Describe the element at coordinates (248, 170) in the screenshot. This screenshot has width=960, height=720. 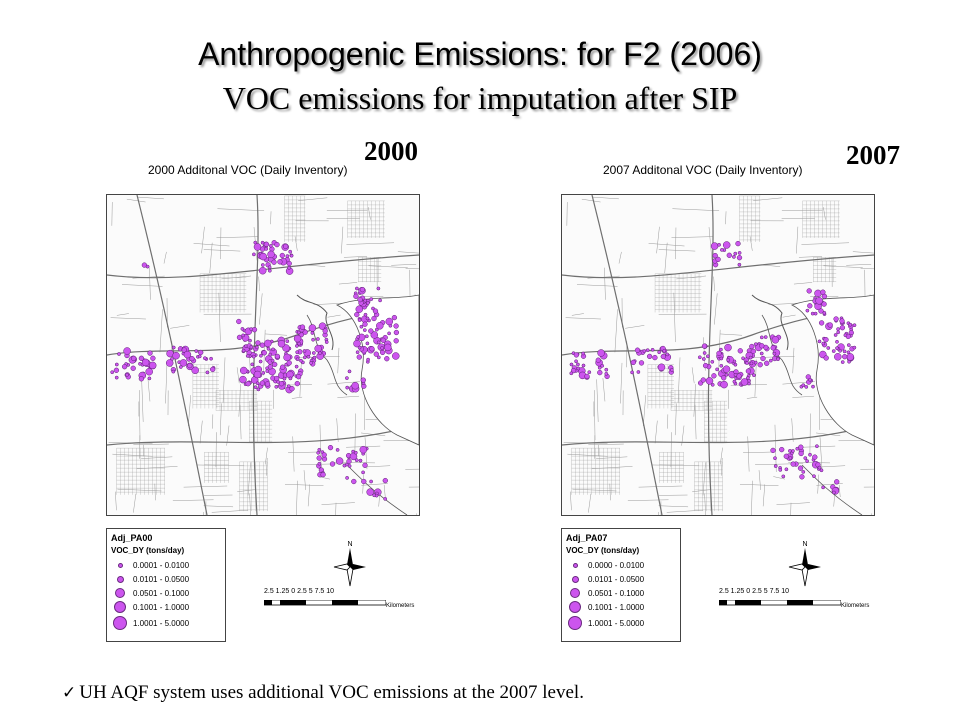
I see `map-title: 2000 Additonal VOC (Daily Inventory)` at that location.